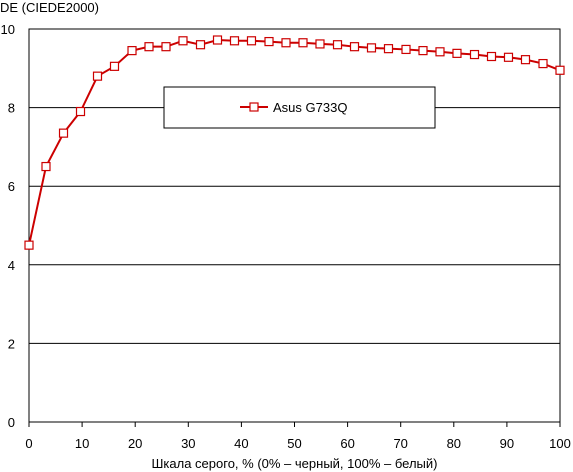 The width and height of the screenshot is (573, 472). Describe the element at coordinates (294, 443) in the screenshot. I see `x-tick-label: 50` at that location.